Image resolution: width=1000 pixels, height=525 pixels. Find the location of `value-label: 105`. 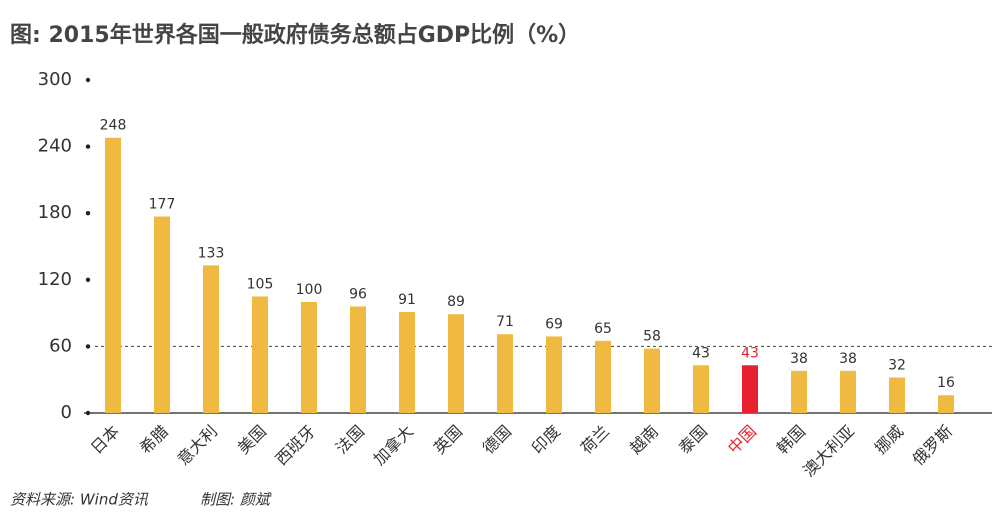

value-label: 105 is located at coordinates (260, 284).